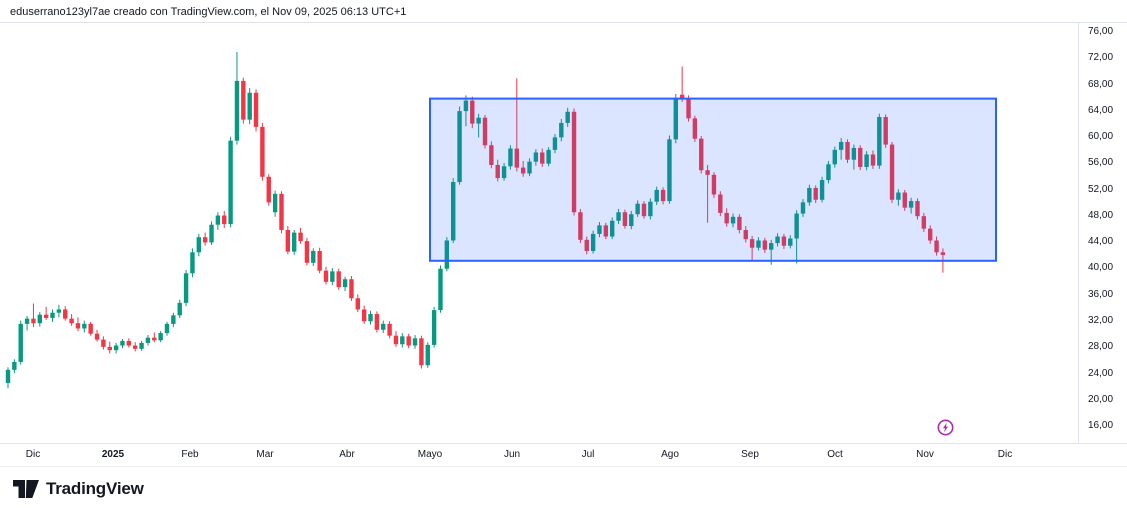 This screenshot has width=1127, height=512. I want to click on tradingview-logo: TradingView, so click(78, 489).